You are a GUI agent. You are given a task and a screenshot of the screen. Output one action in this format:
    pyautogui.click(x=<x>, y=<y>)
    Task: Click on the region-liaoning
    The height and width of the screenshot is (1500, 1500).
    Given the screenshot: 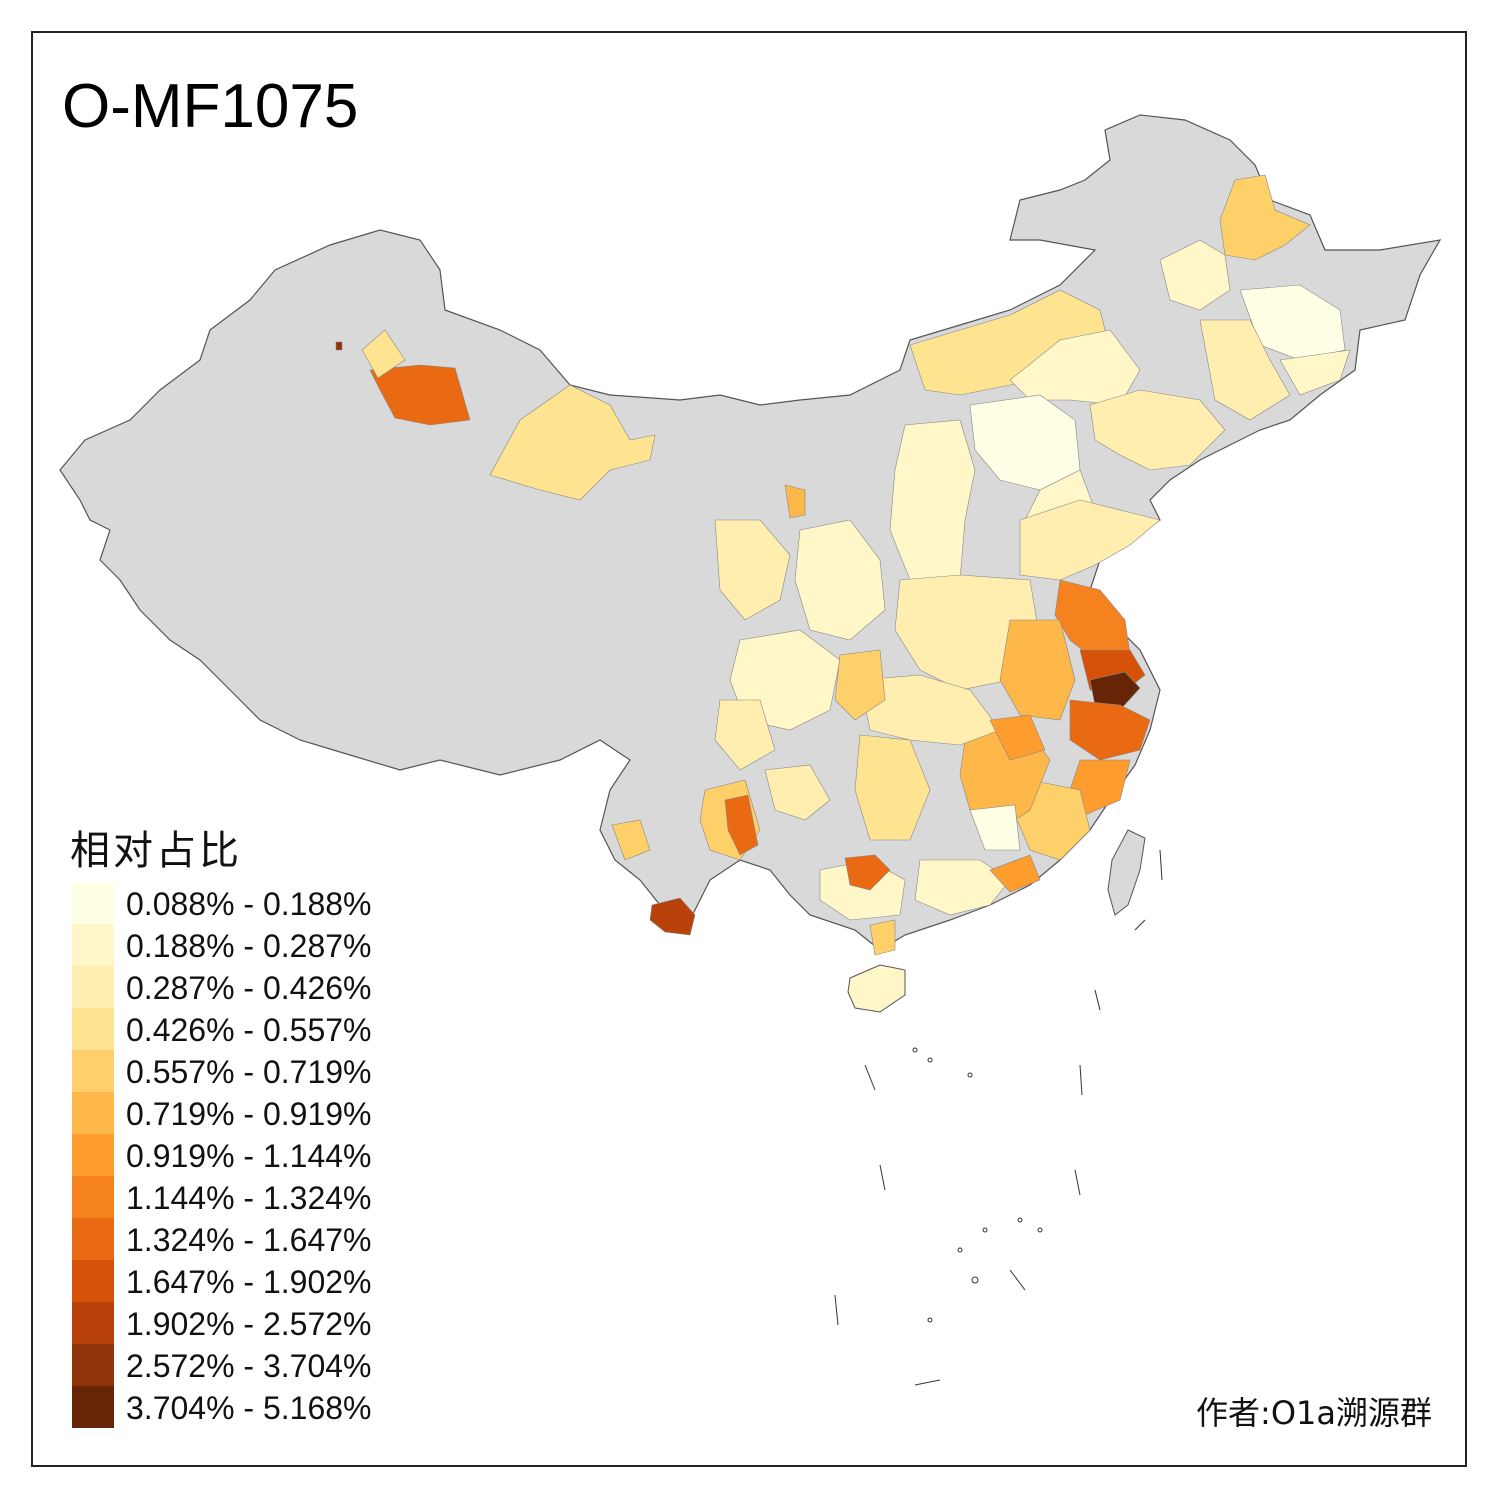 What is the action you would take?
    pyautogui.click(x=1157, y=430)
    